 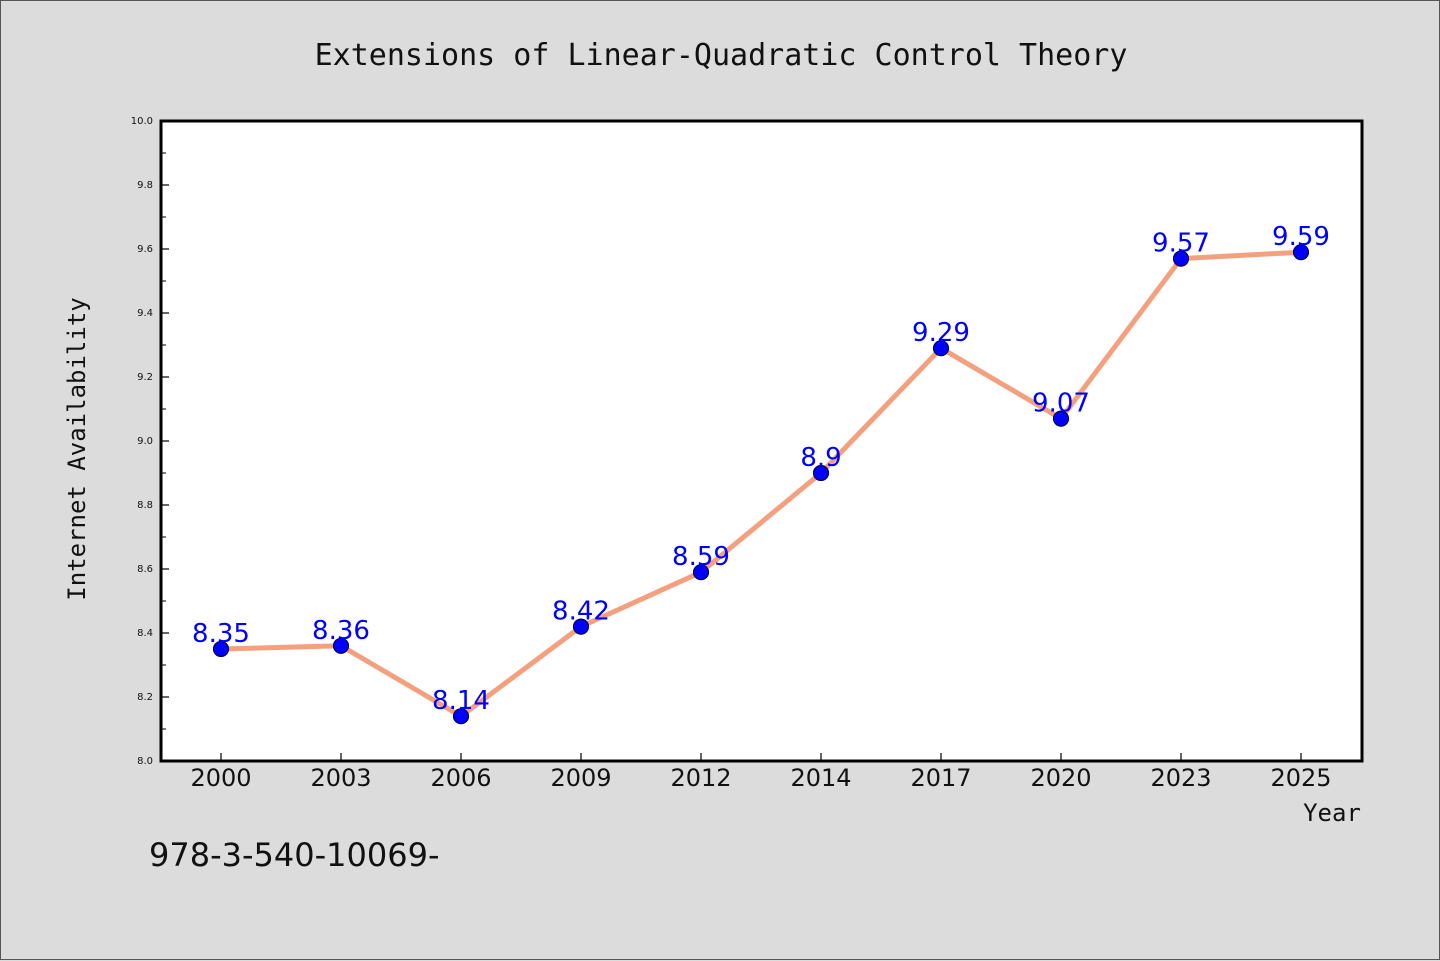 What do you see at coordinates (460, 778) in the screenshot?
I see `x-tick-label: 2006` at bounding box center [460, 778].